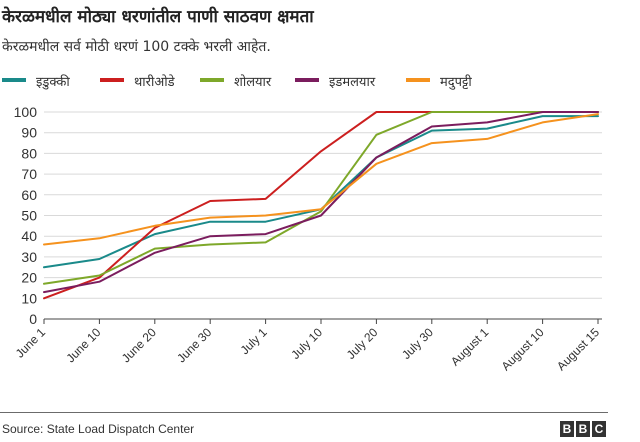  Describe the element at coordinates (194, 345) in the screenshot. I see `x-tick-label: June 30` at that location.